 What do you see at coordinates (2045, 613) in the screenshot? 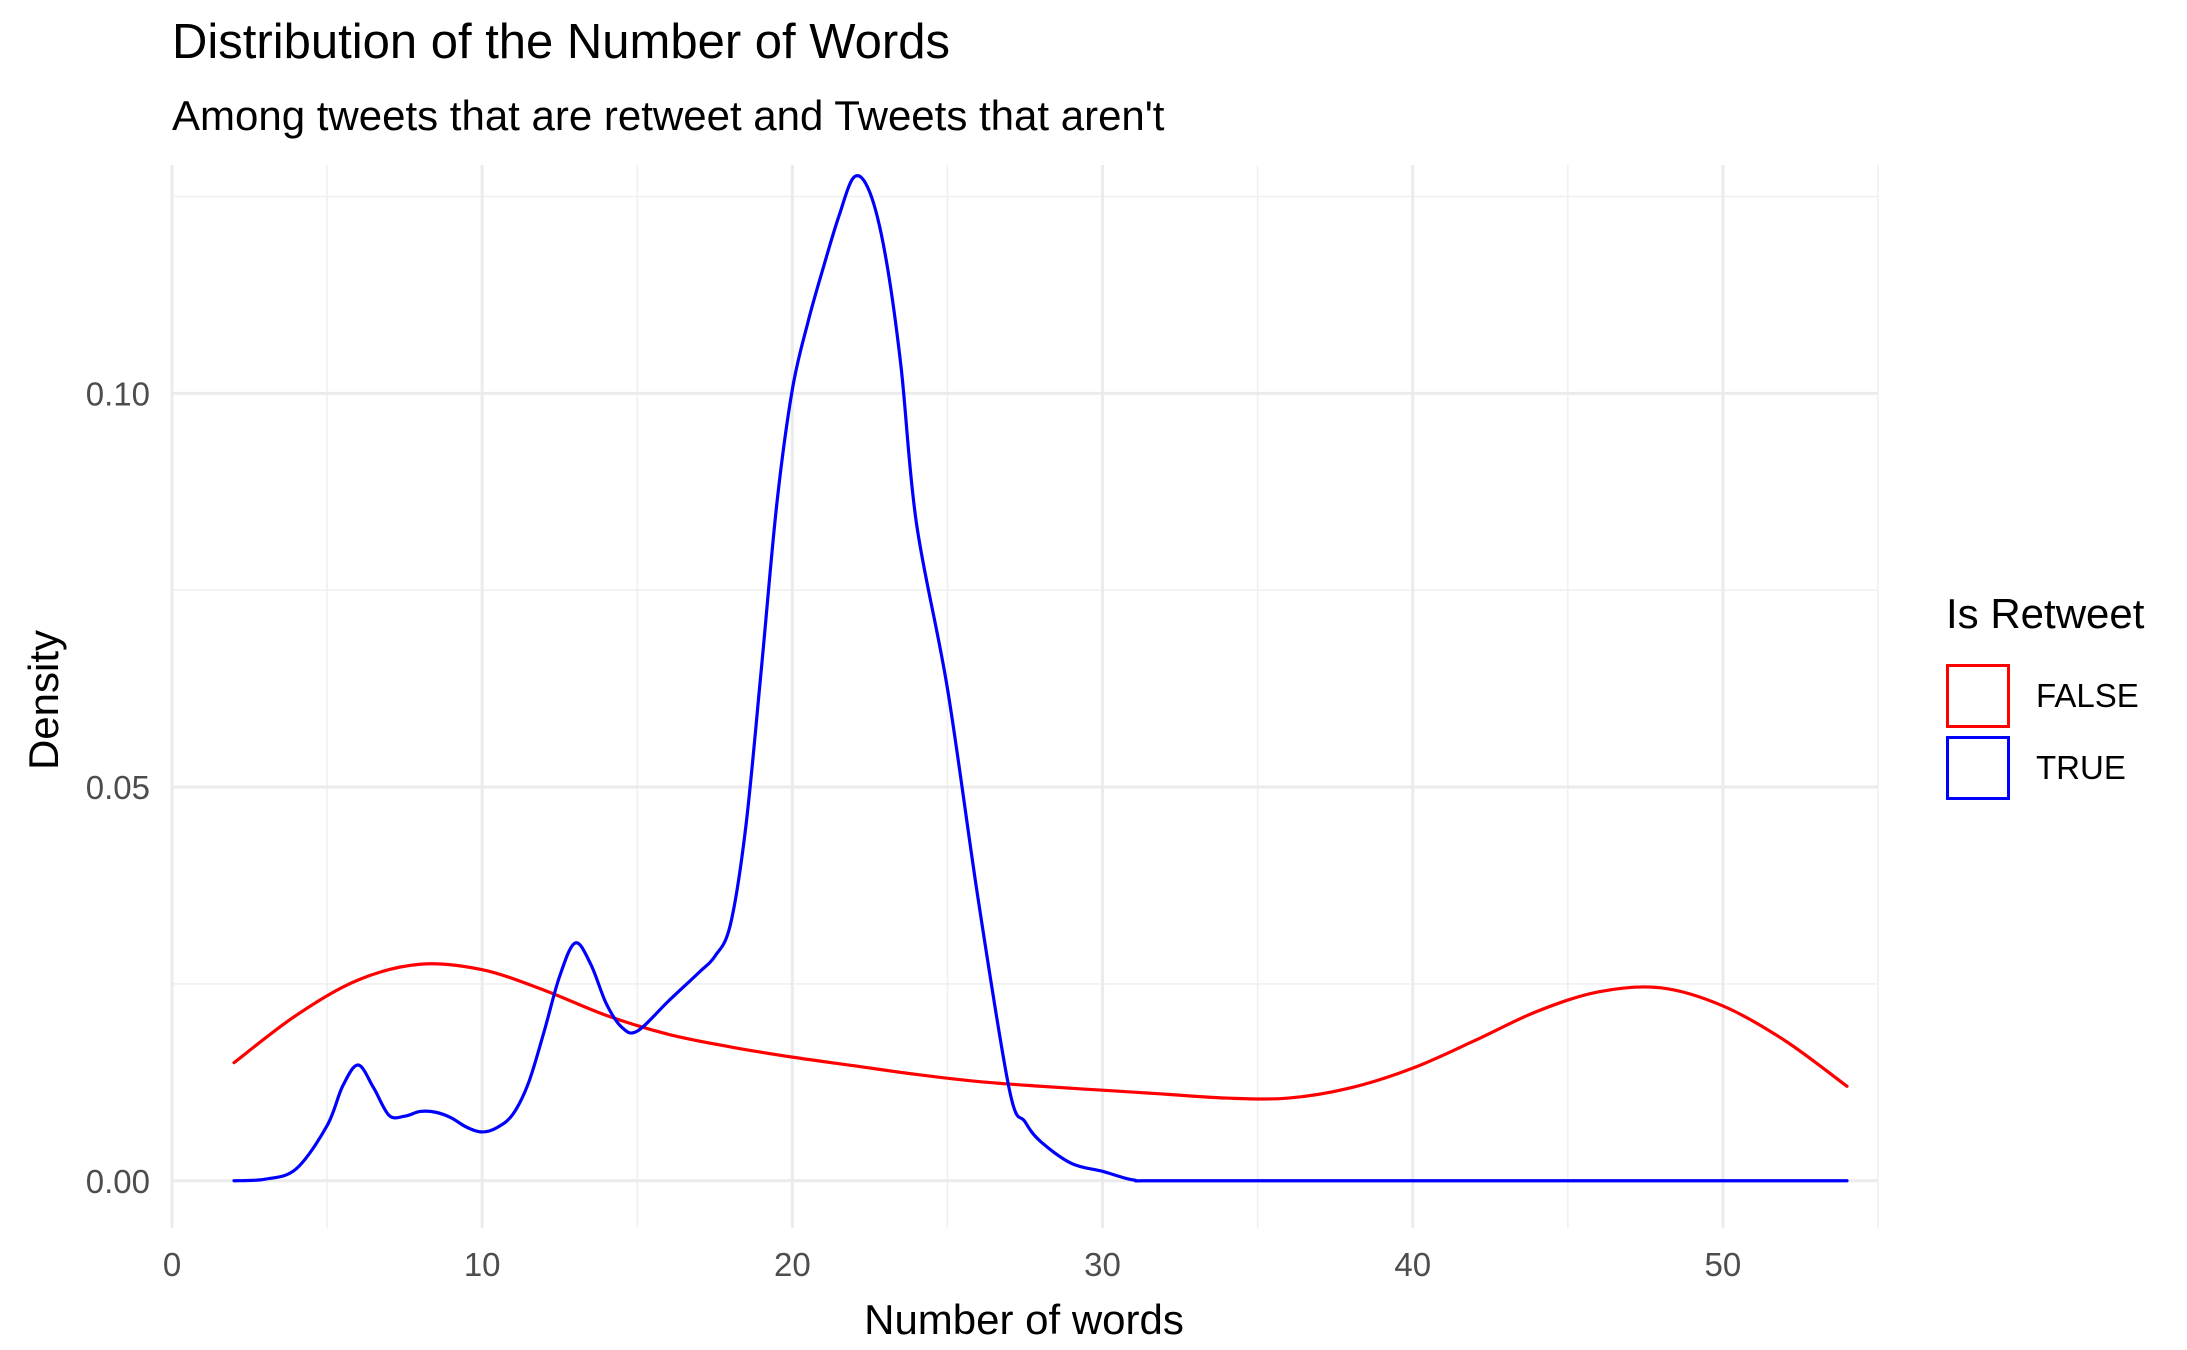
I see `legend-title: Is Retweet` at bounding box center [2045, 613].